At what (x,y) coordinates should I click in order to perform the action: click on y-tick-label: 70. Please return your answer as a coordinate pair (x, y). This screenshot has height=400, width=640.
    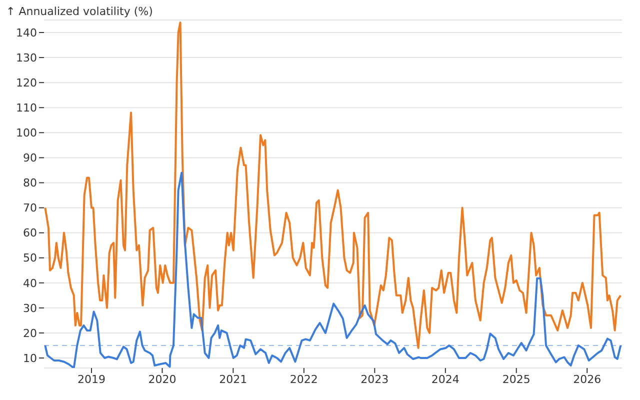
    Looking at the image, I should click on (30, 208).